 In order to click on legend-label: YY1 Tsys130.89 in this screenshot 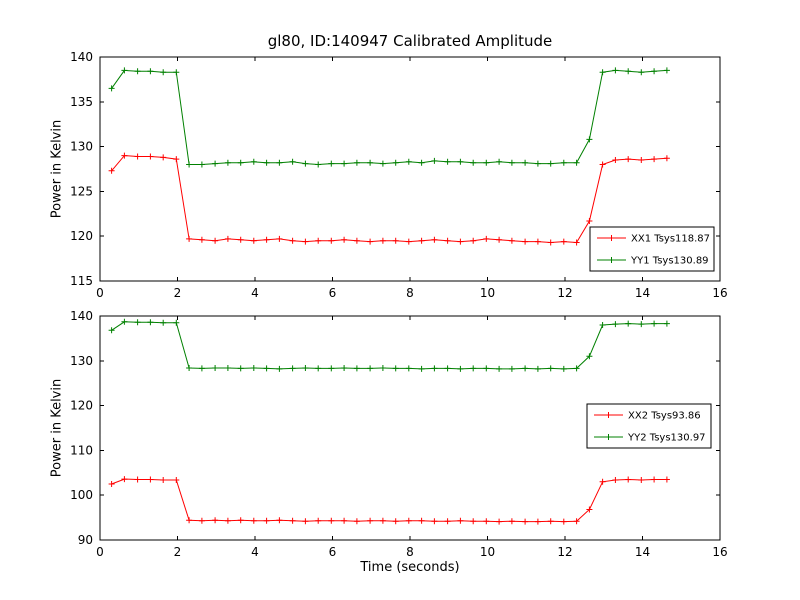, I will do `click(669, 261)`.